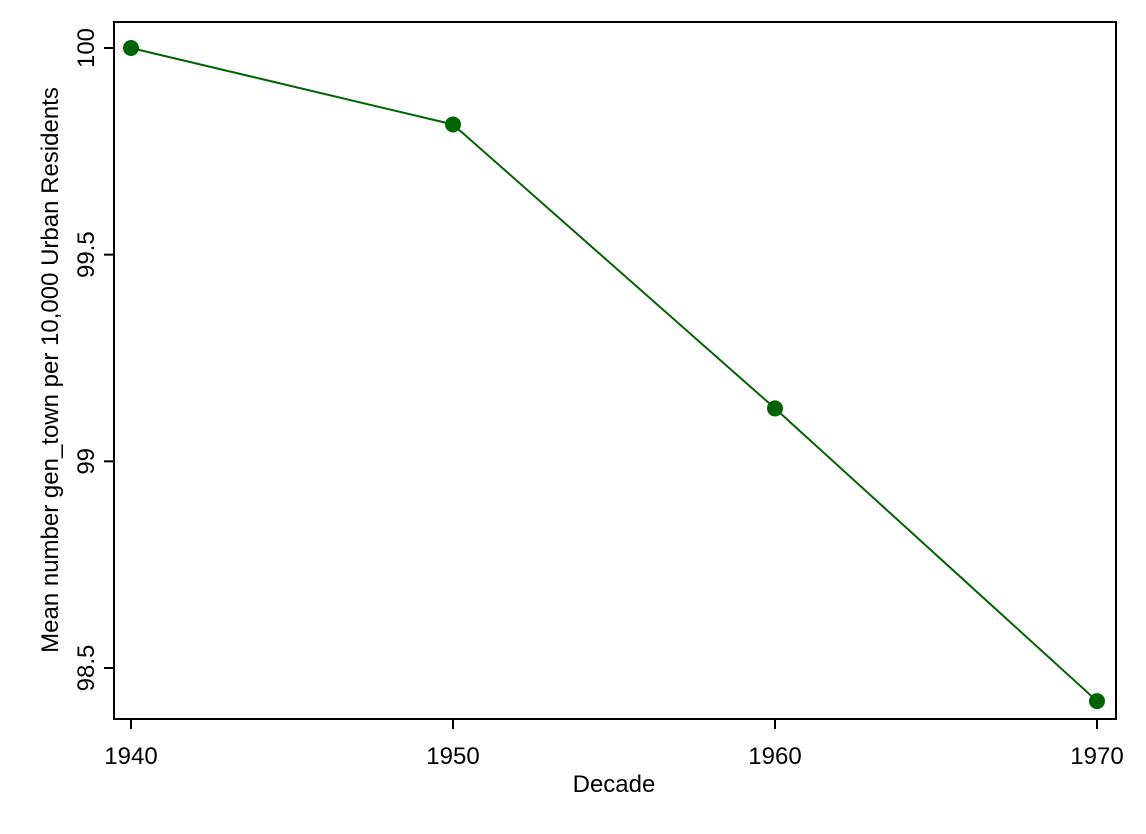 Image resolution: width=1146 pixels, height=834 pixels. What do you see at coordinates (1096, 756) in the screenshot?
I see `x-tick-label: 1970` at bounding box center [1096, 756].